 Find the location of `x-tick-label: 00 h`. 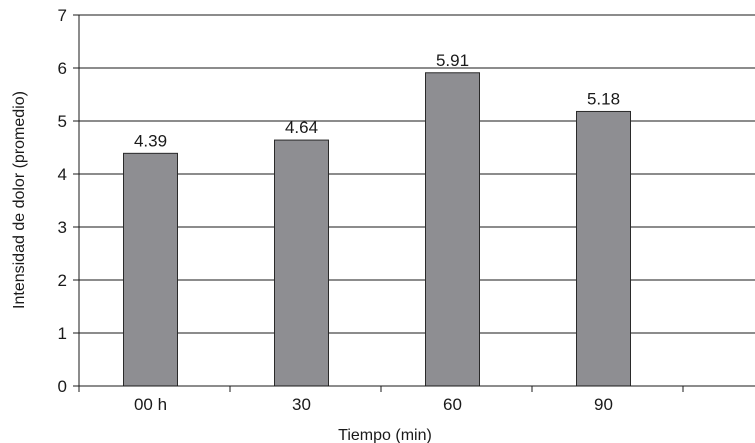

x-tick-label: 00 h is located at coordinates (150, 404).